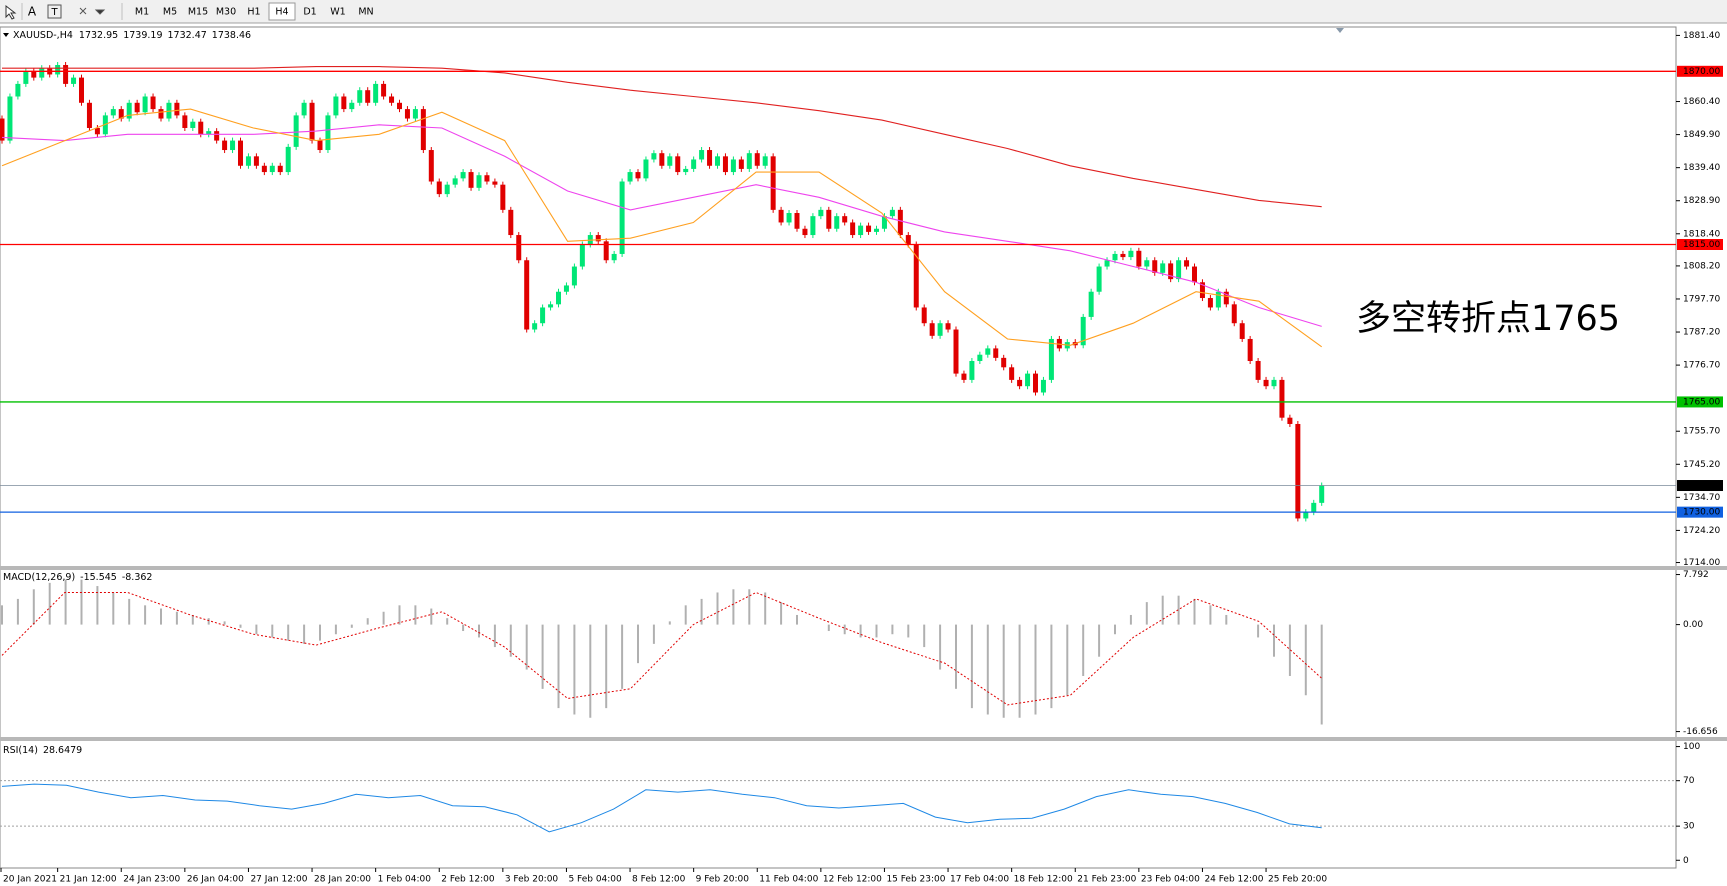 This screenshot has height=886, width=1727. What do you see at coordinates (1701, 102) in the screenshot?
I see `y-tick-label: 1860.40` at bounding box center [1701, 102].